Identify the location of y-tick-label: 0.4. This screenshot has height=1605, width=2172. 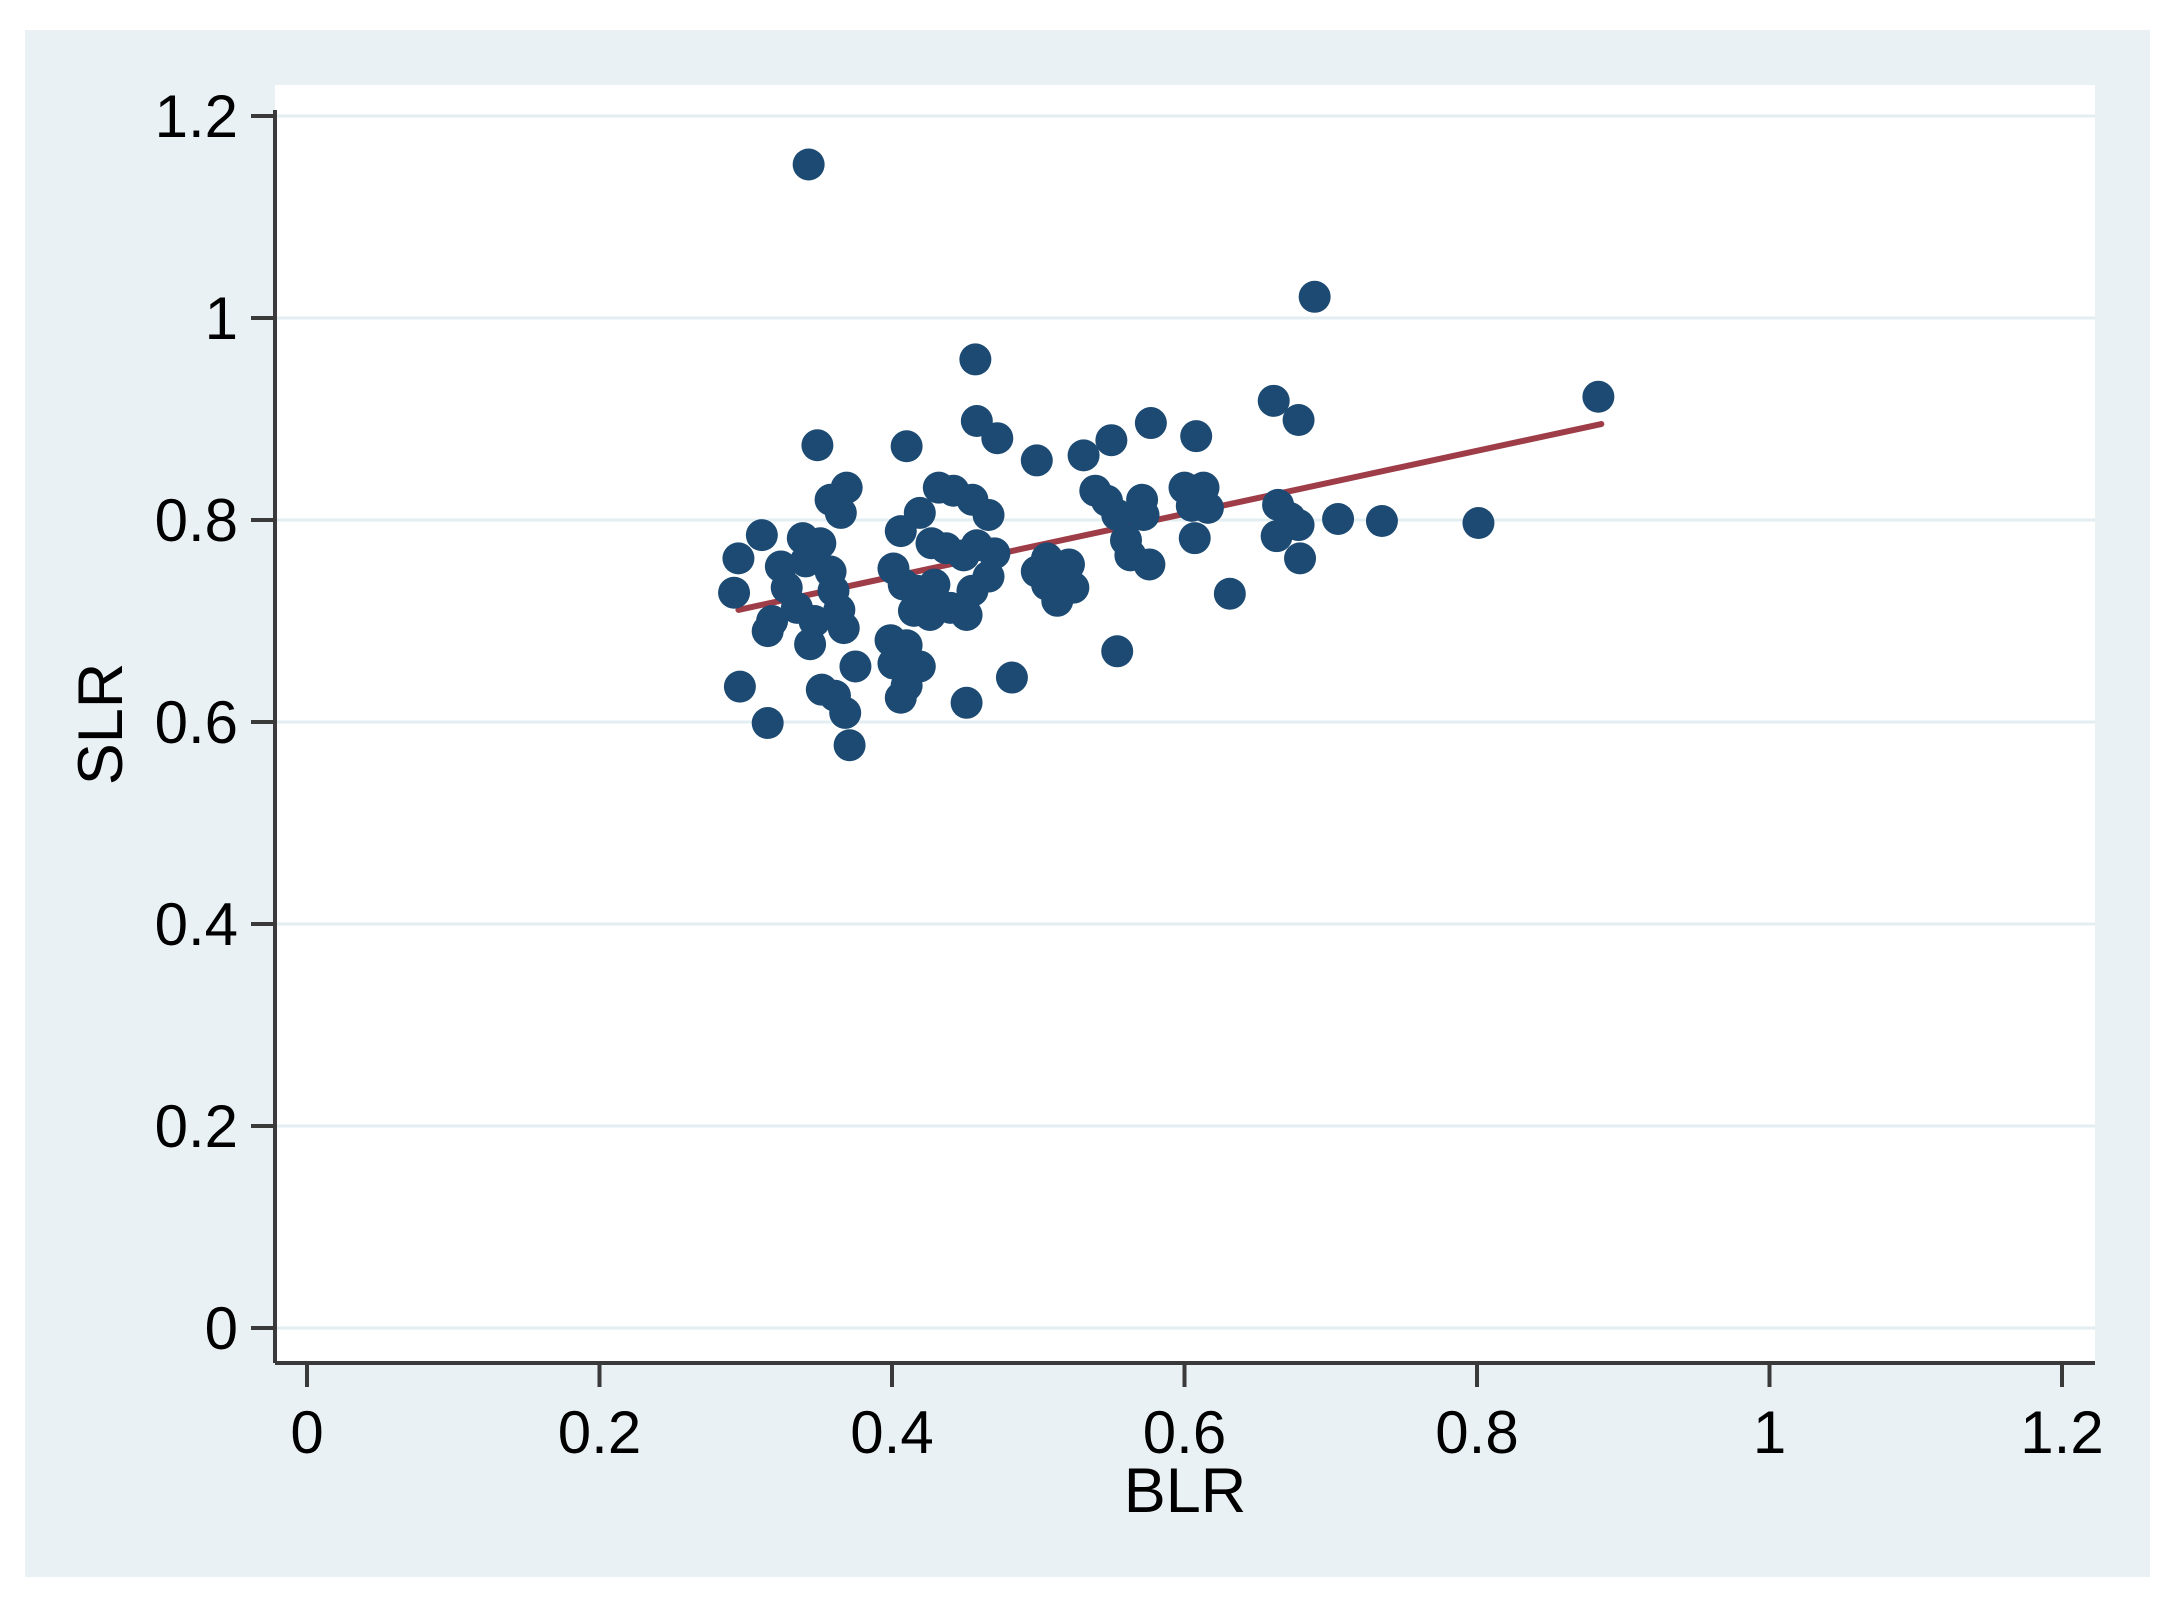
(196, 924).